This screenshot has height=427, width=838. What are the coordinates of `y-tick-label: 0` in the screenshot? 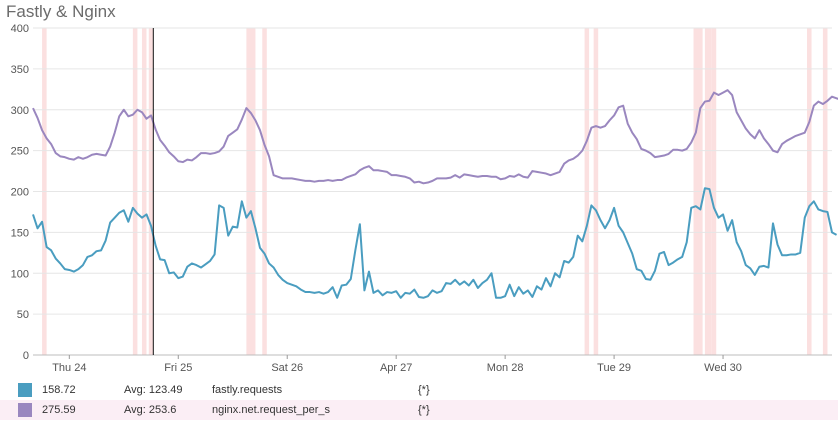 It's located at (26, 356).